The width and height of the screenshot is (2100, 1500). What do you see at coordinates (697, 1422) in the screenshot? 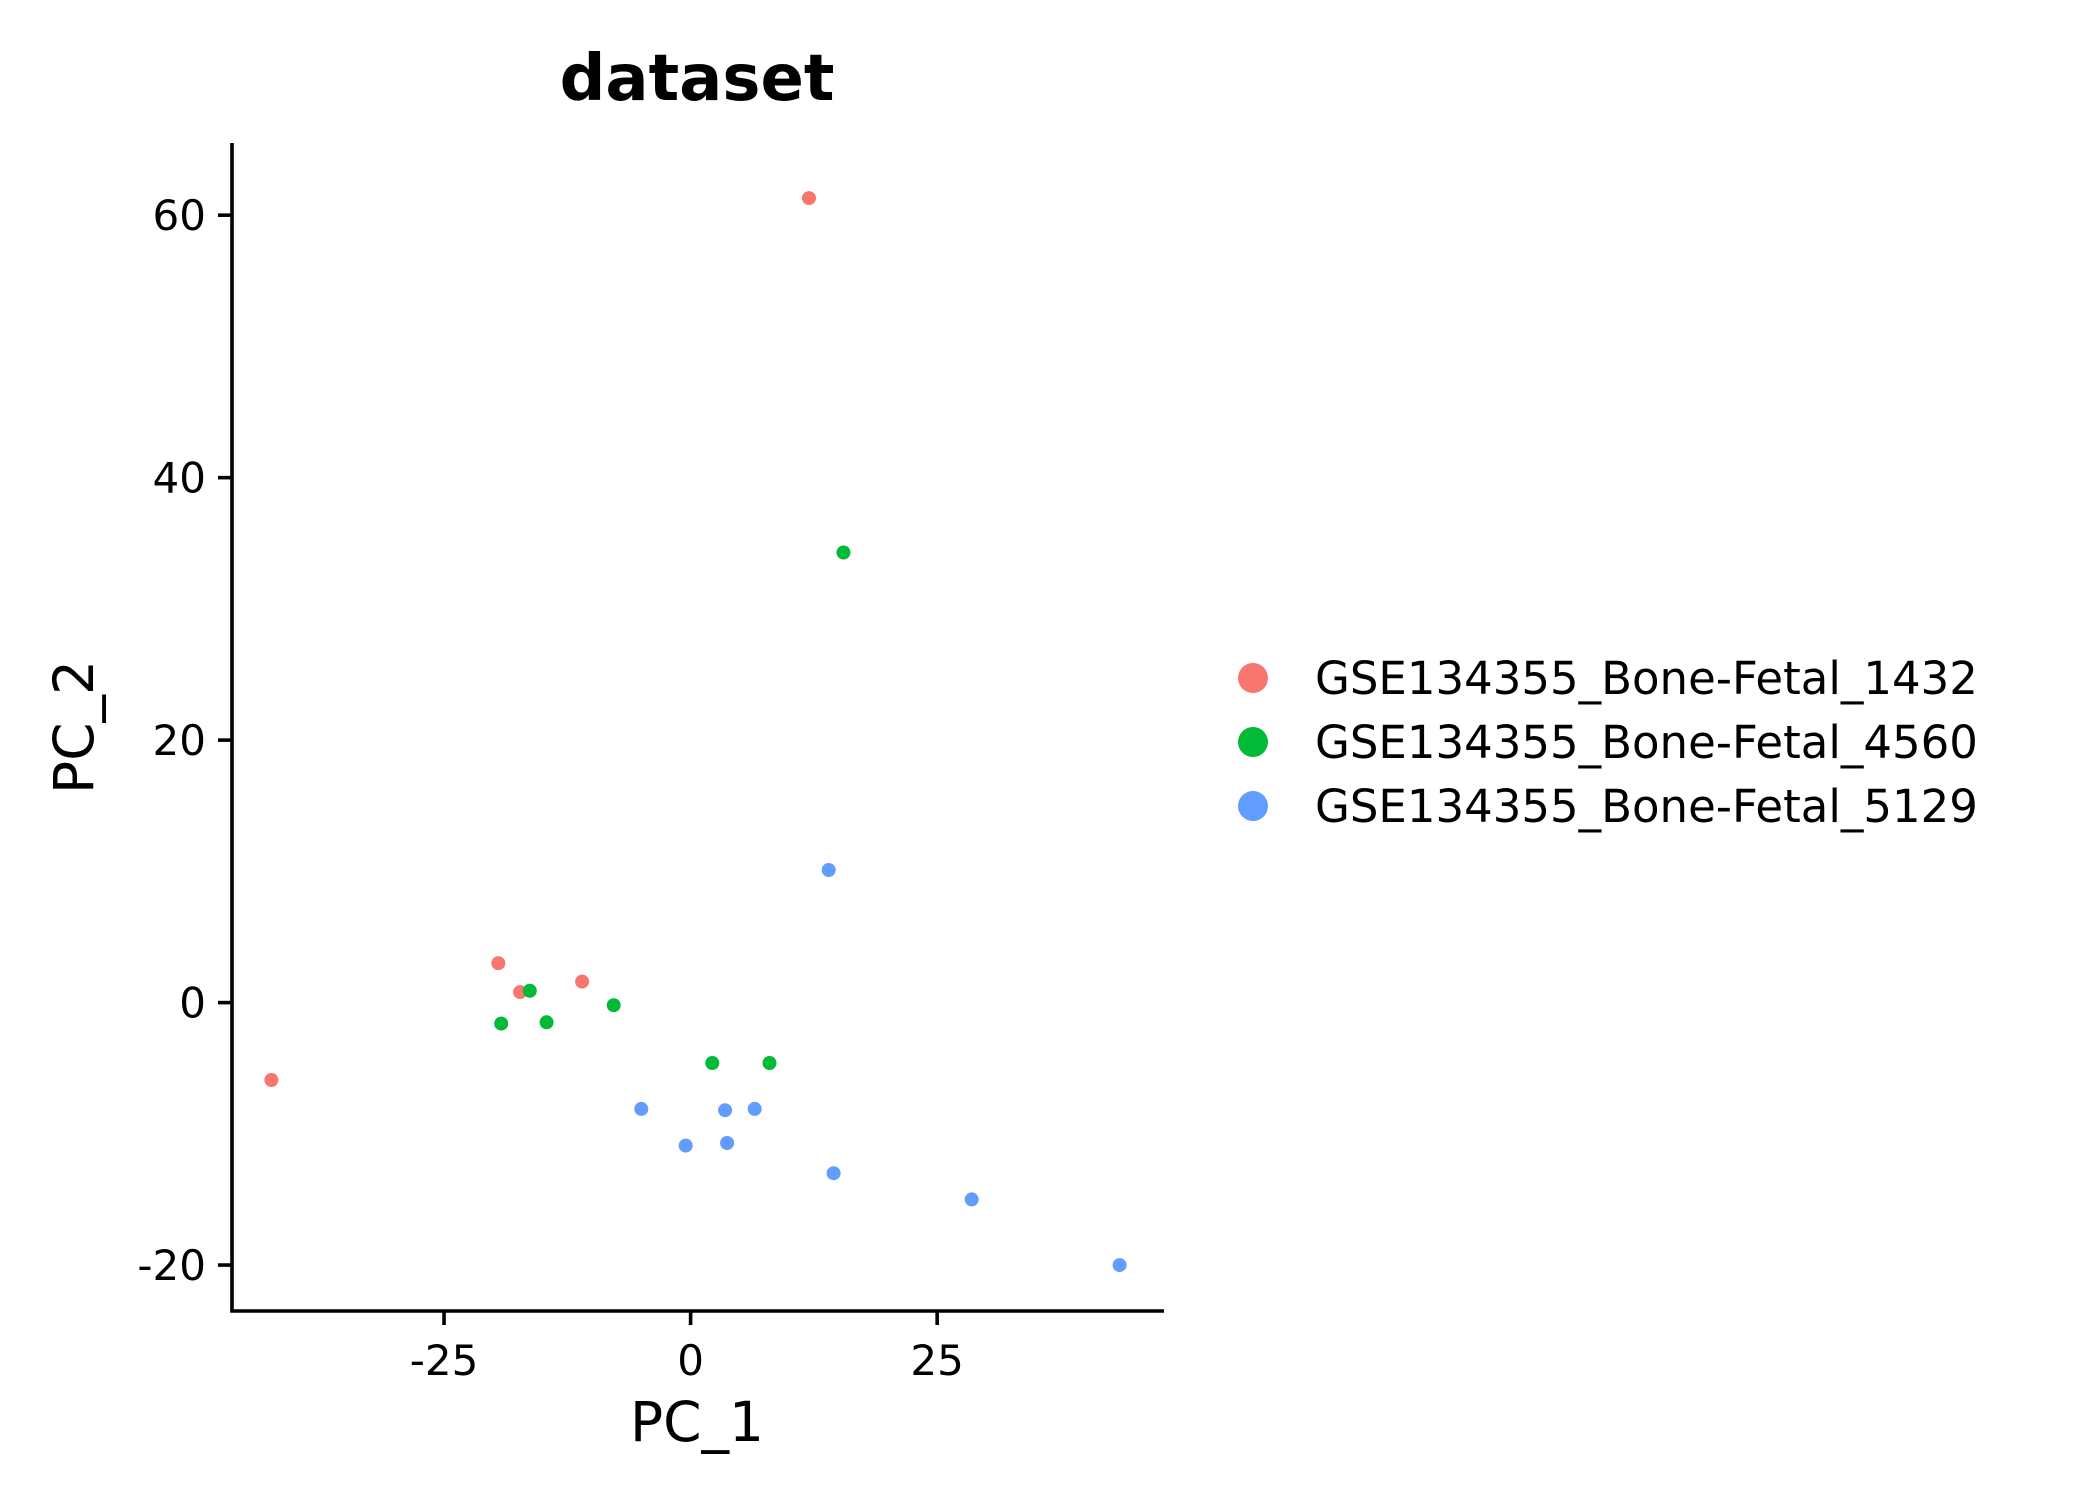
I see `x-axis-title: PC_1` at bounding box center [697, 1422].